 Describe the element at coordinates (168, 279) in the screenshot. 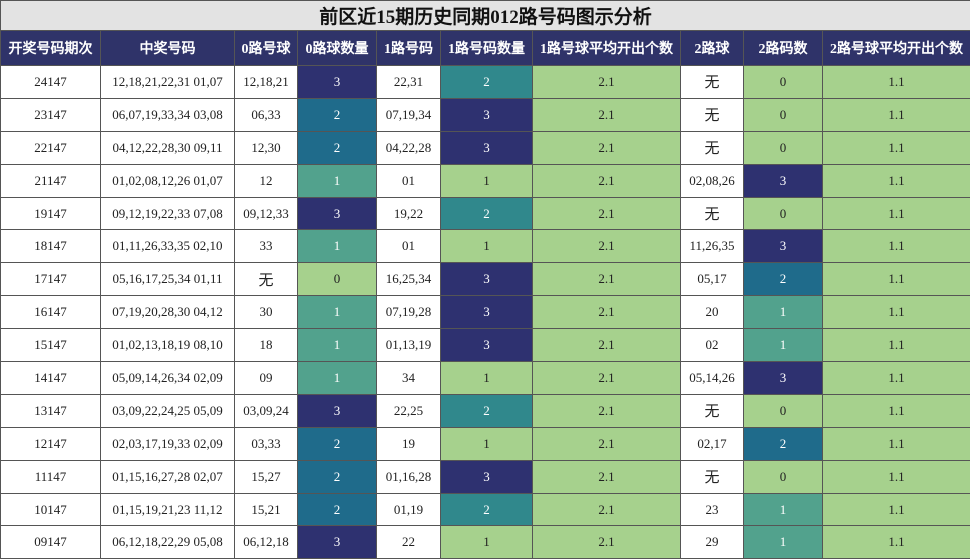

I see `cell: 05,16,17,25,34 01,11` at that location.